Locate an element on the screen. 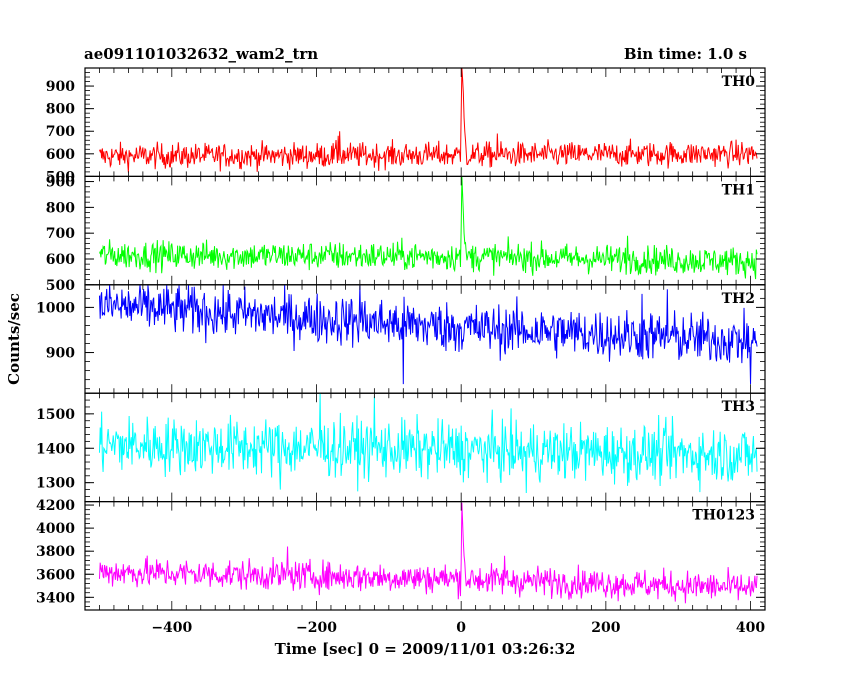 Image resolution: width=850 pixels, height=680 pixels. y-tick-label: 4000 is located at coordinates (55, 529).